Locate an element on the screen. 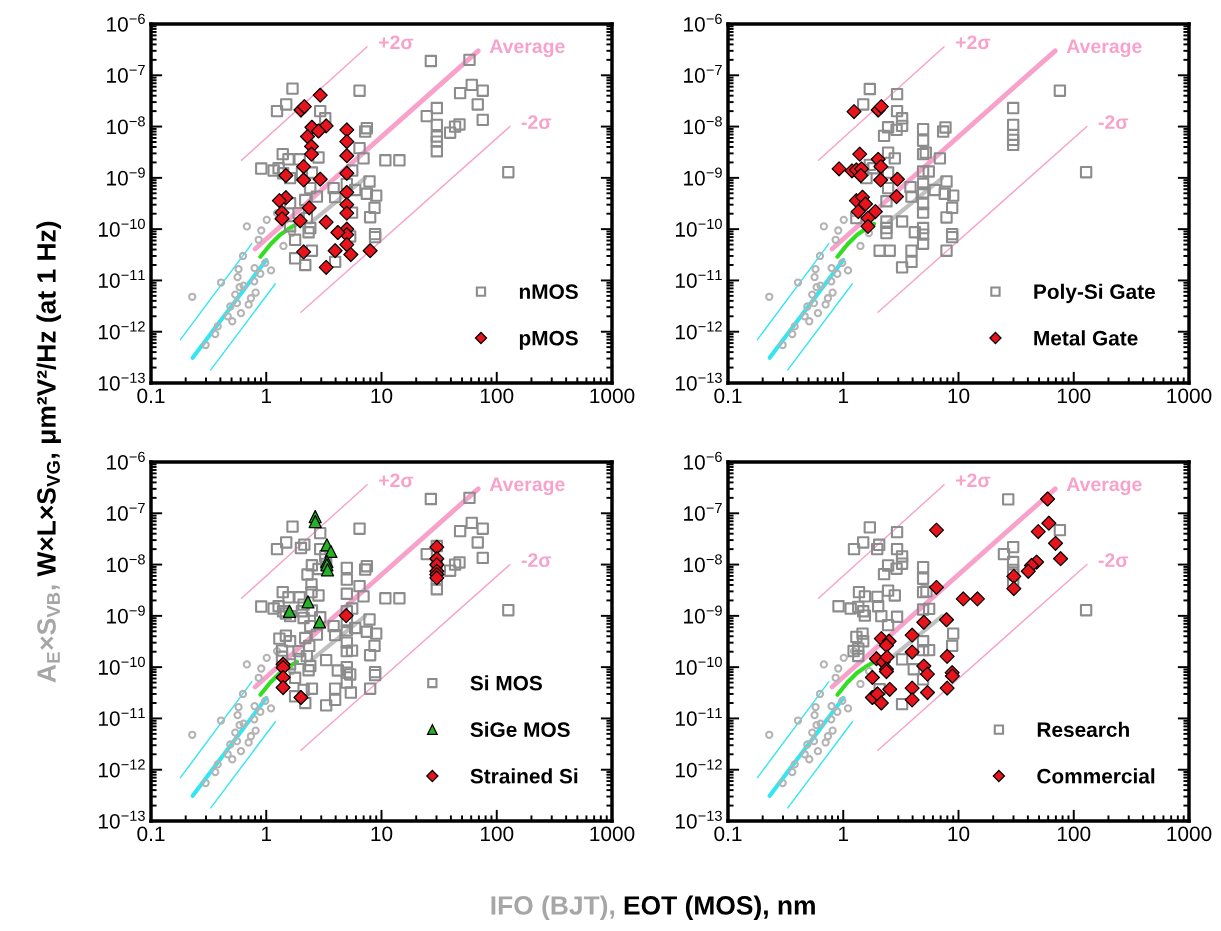 The image size is (1221, 931). x-axis-title: EOT (MOS), nm is located at coordinates (719, 908).